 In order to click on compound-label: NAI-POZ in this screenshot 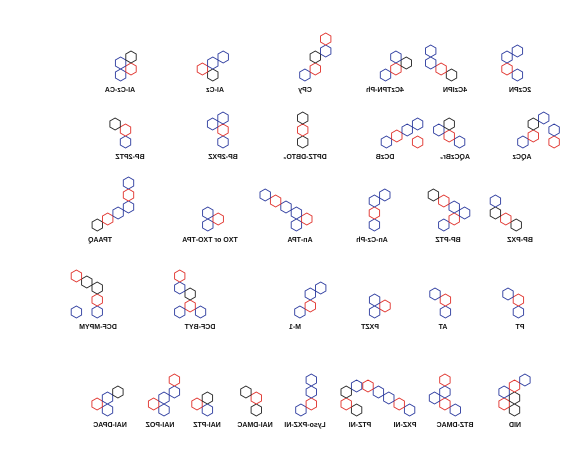, I will do `click(160, 425)`.